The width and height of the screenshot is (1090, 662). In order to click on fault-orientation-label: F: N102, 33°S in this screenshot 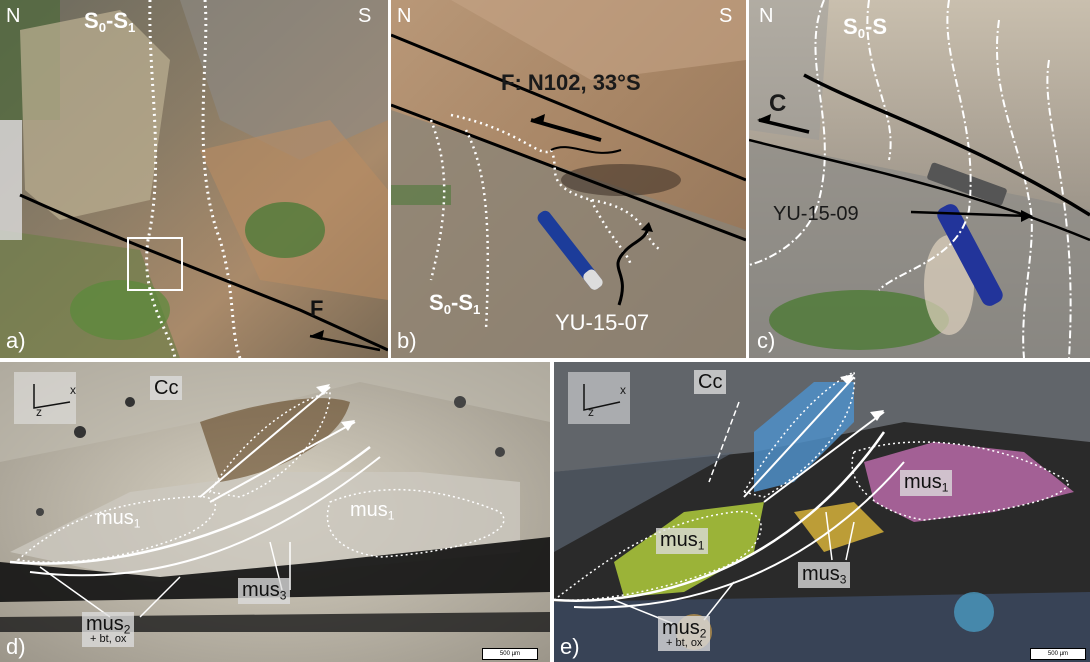, I will do `click(571, 82)`.